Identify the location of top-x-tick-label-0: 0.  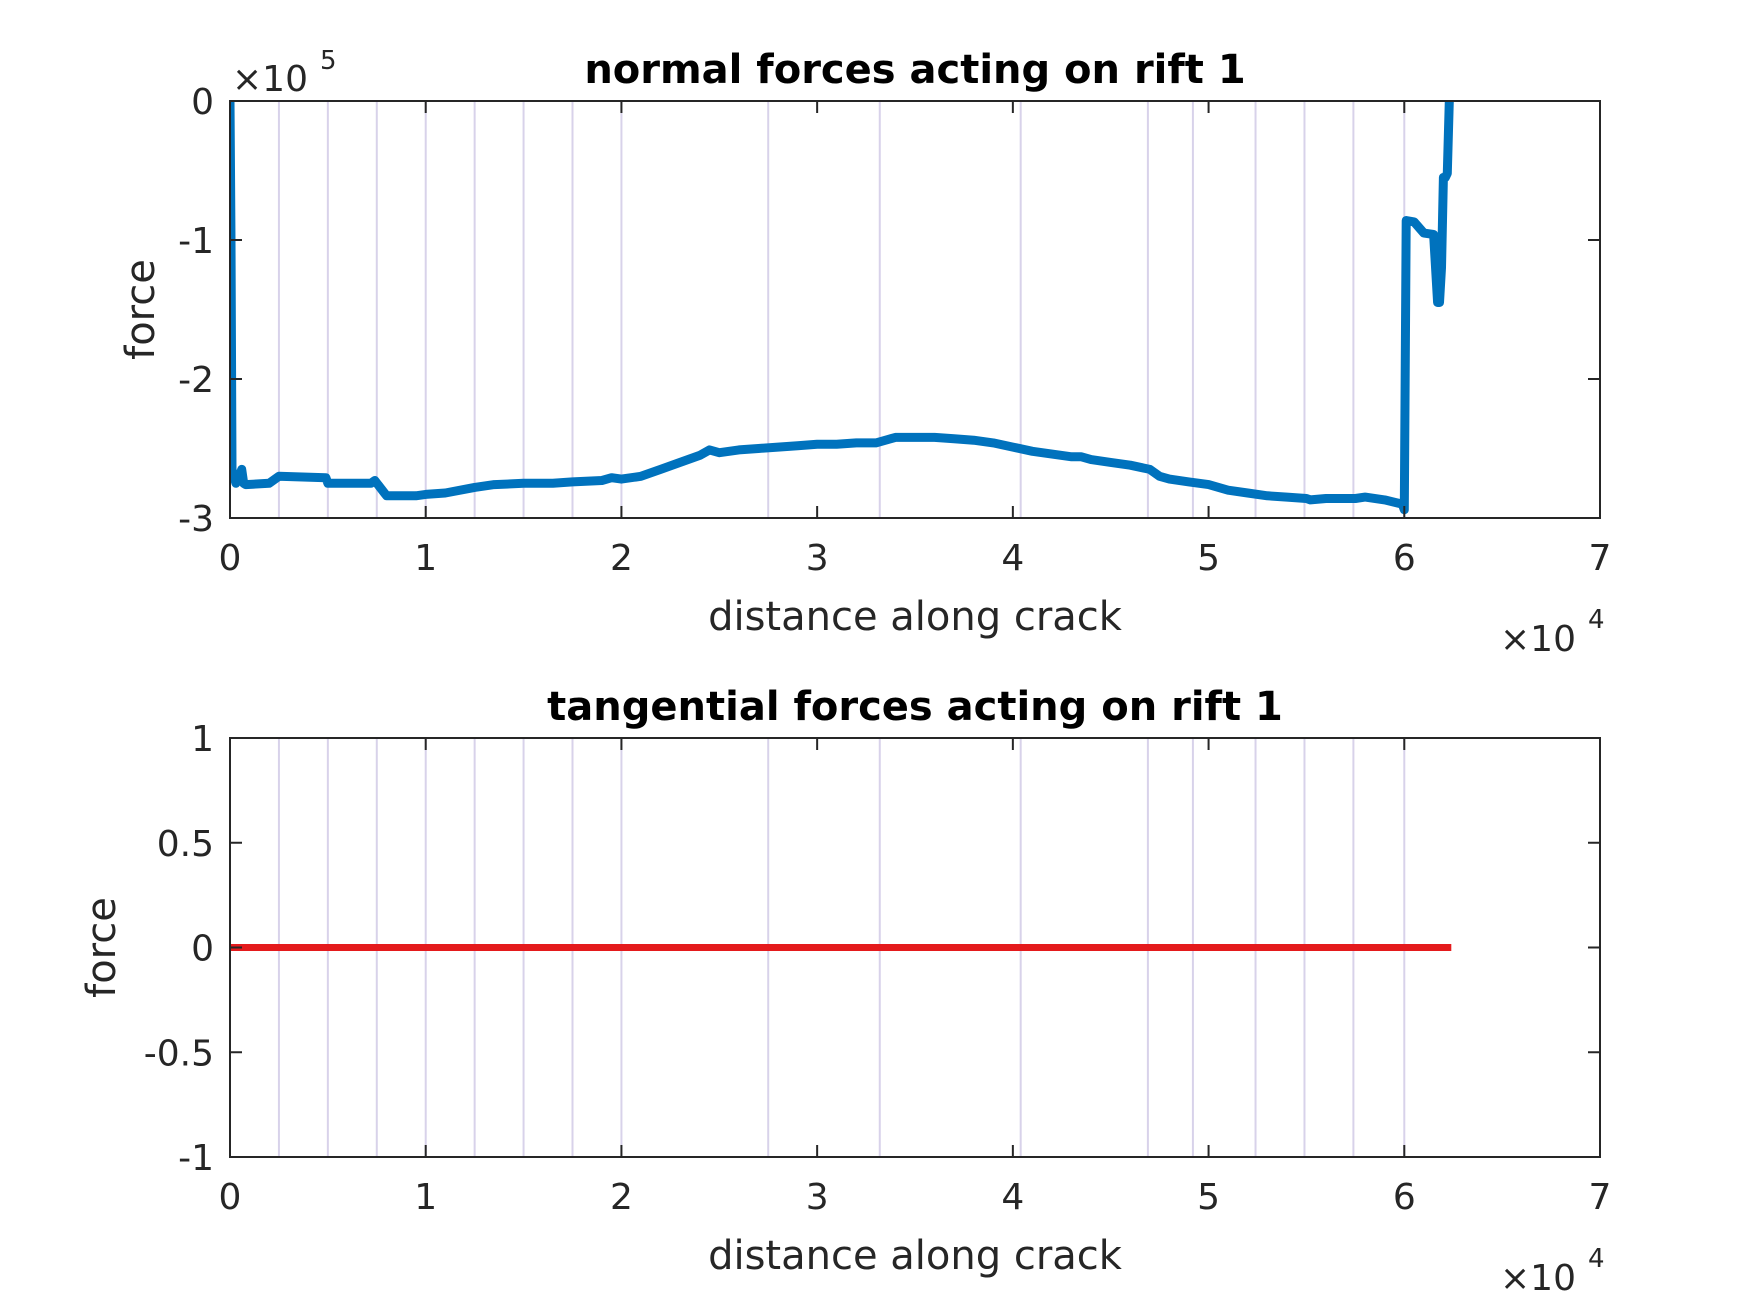
(230, 558).